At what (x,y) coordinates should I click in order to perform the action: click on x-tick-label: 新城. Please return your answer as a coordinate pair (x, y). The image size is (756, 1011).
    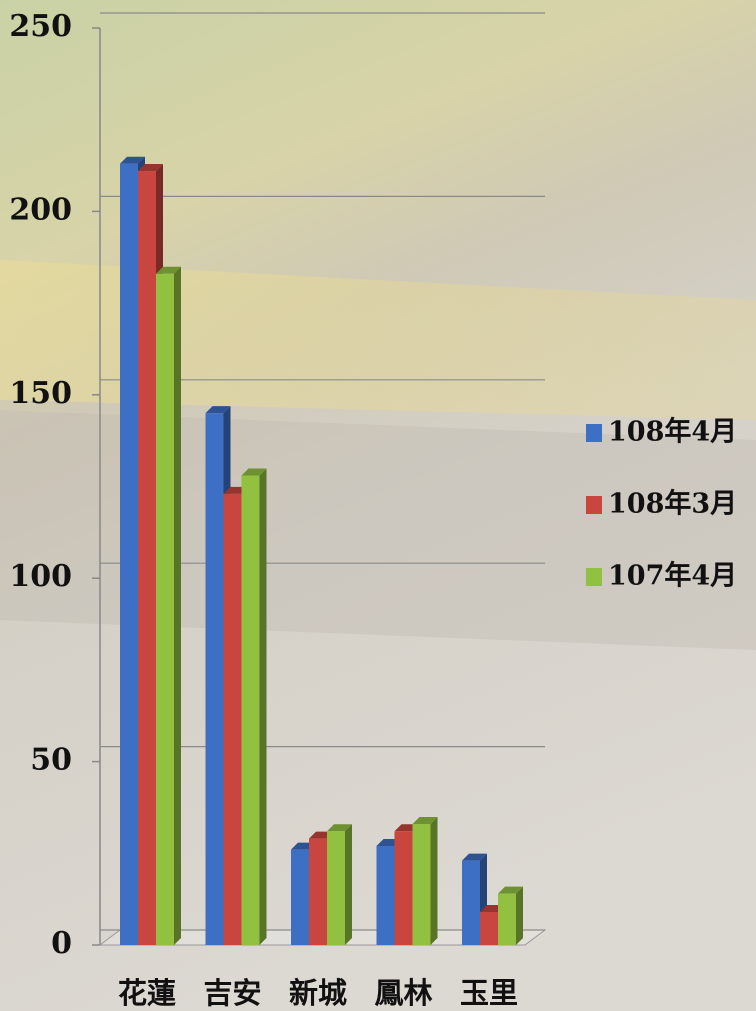
    Looking at the image, I should click on (318, 993).